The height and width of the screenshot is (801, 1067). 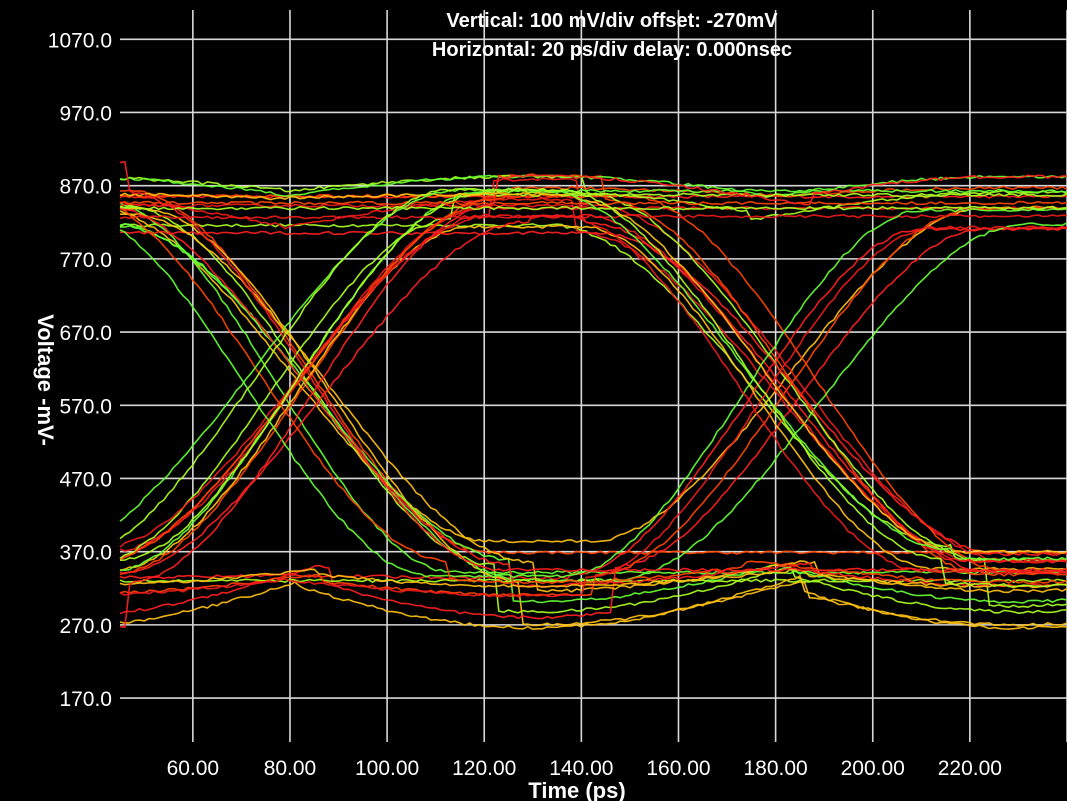 What do you see at coordinates (193, 768) in the screenshot?
I see `x-tick-label: 60.00` at bounding box center [193, 768].